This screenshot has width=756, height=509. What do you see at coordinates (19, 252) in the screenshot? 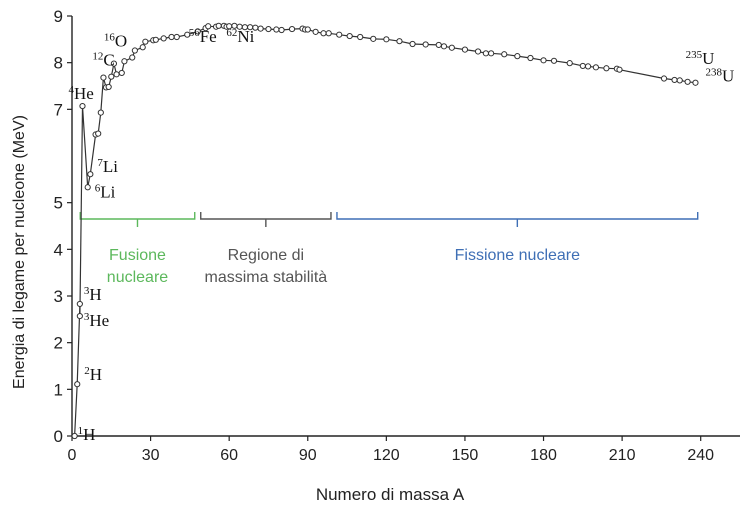
I see `y-axis-label: Energia di legame per nucleone (MeV)` at bounding box center [19, 252].